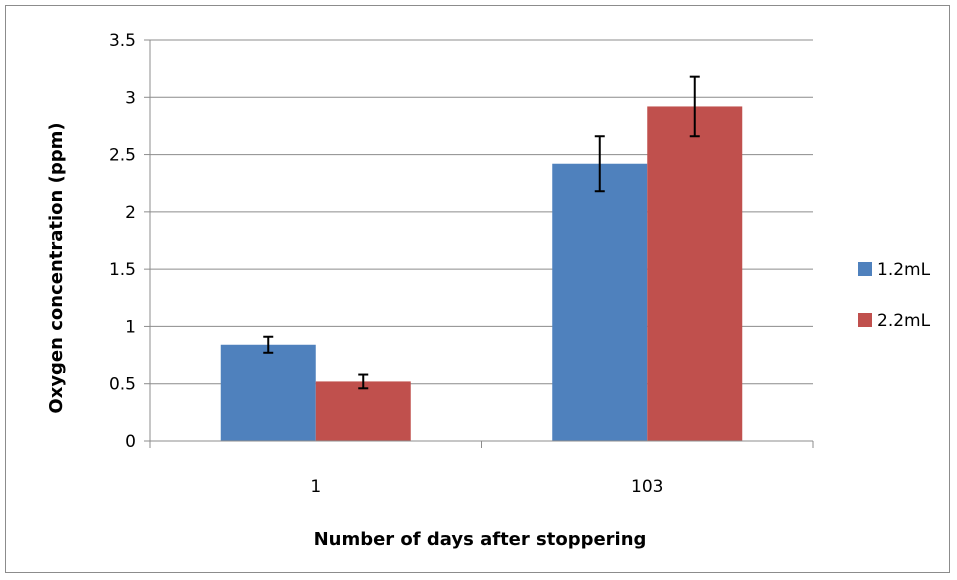  Describe the element at coordinates (130, 213) in the screenshot. I see `y-tick-label: 2` at that location.